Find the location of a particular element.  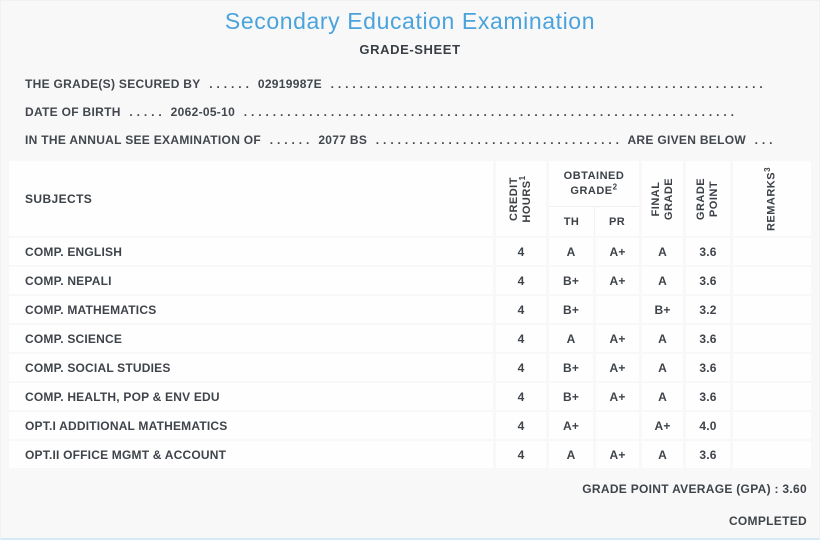

info-label: DATE OF BIRTH is located at coordinates (73, 112).